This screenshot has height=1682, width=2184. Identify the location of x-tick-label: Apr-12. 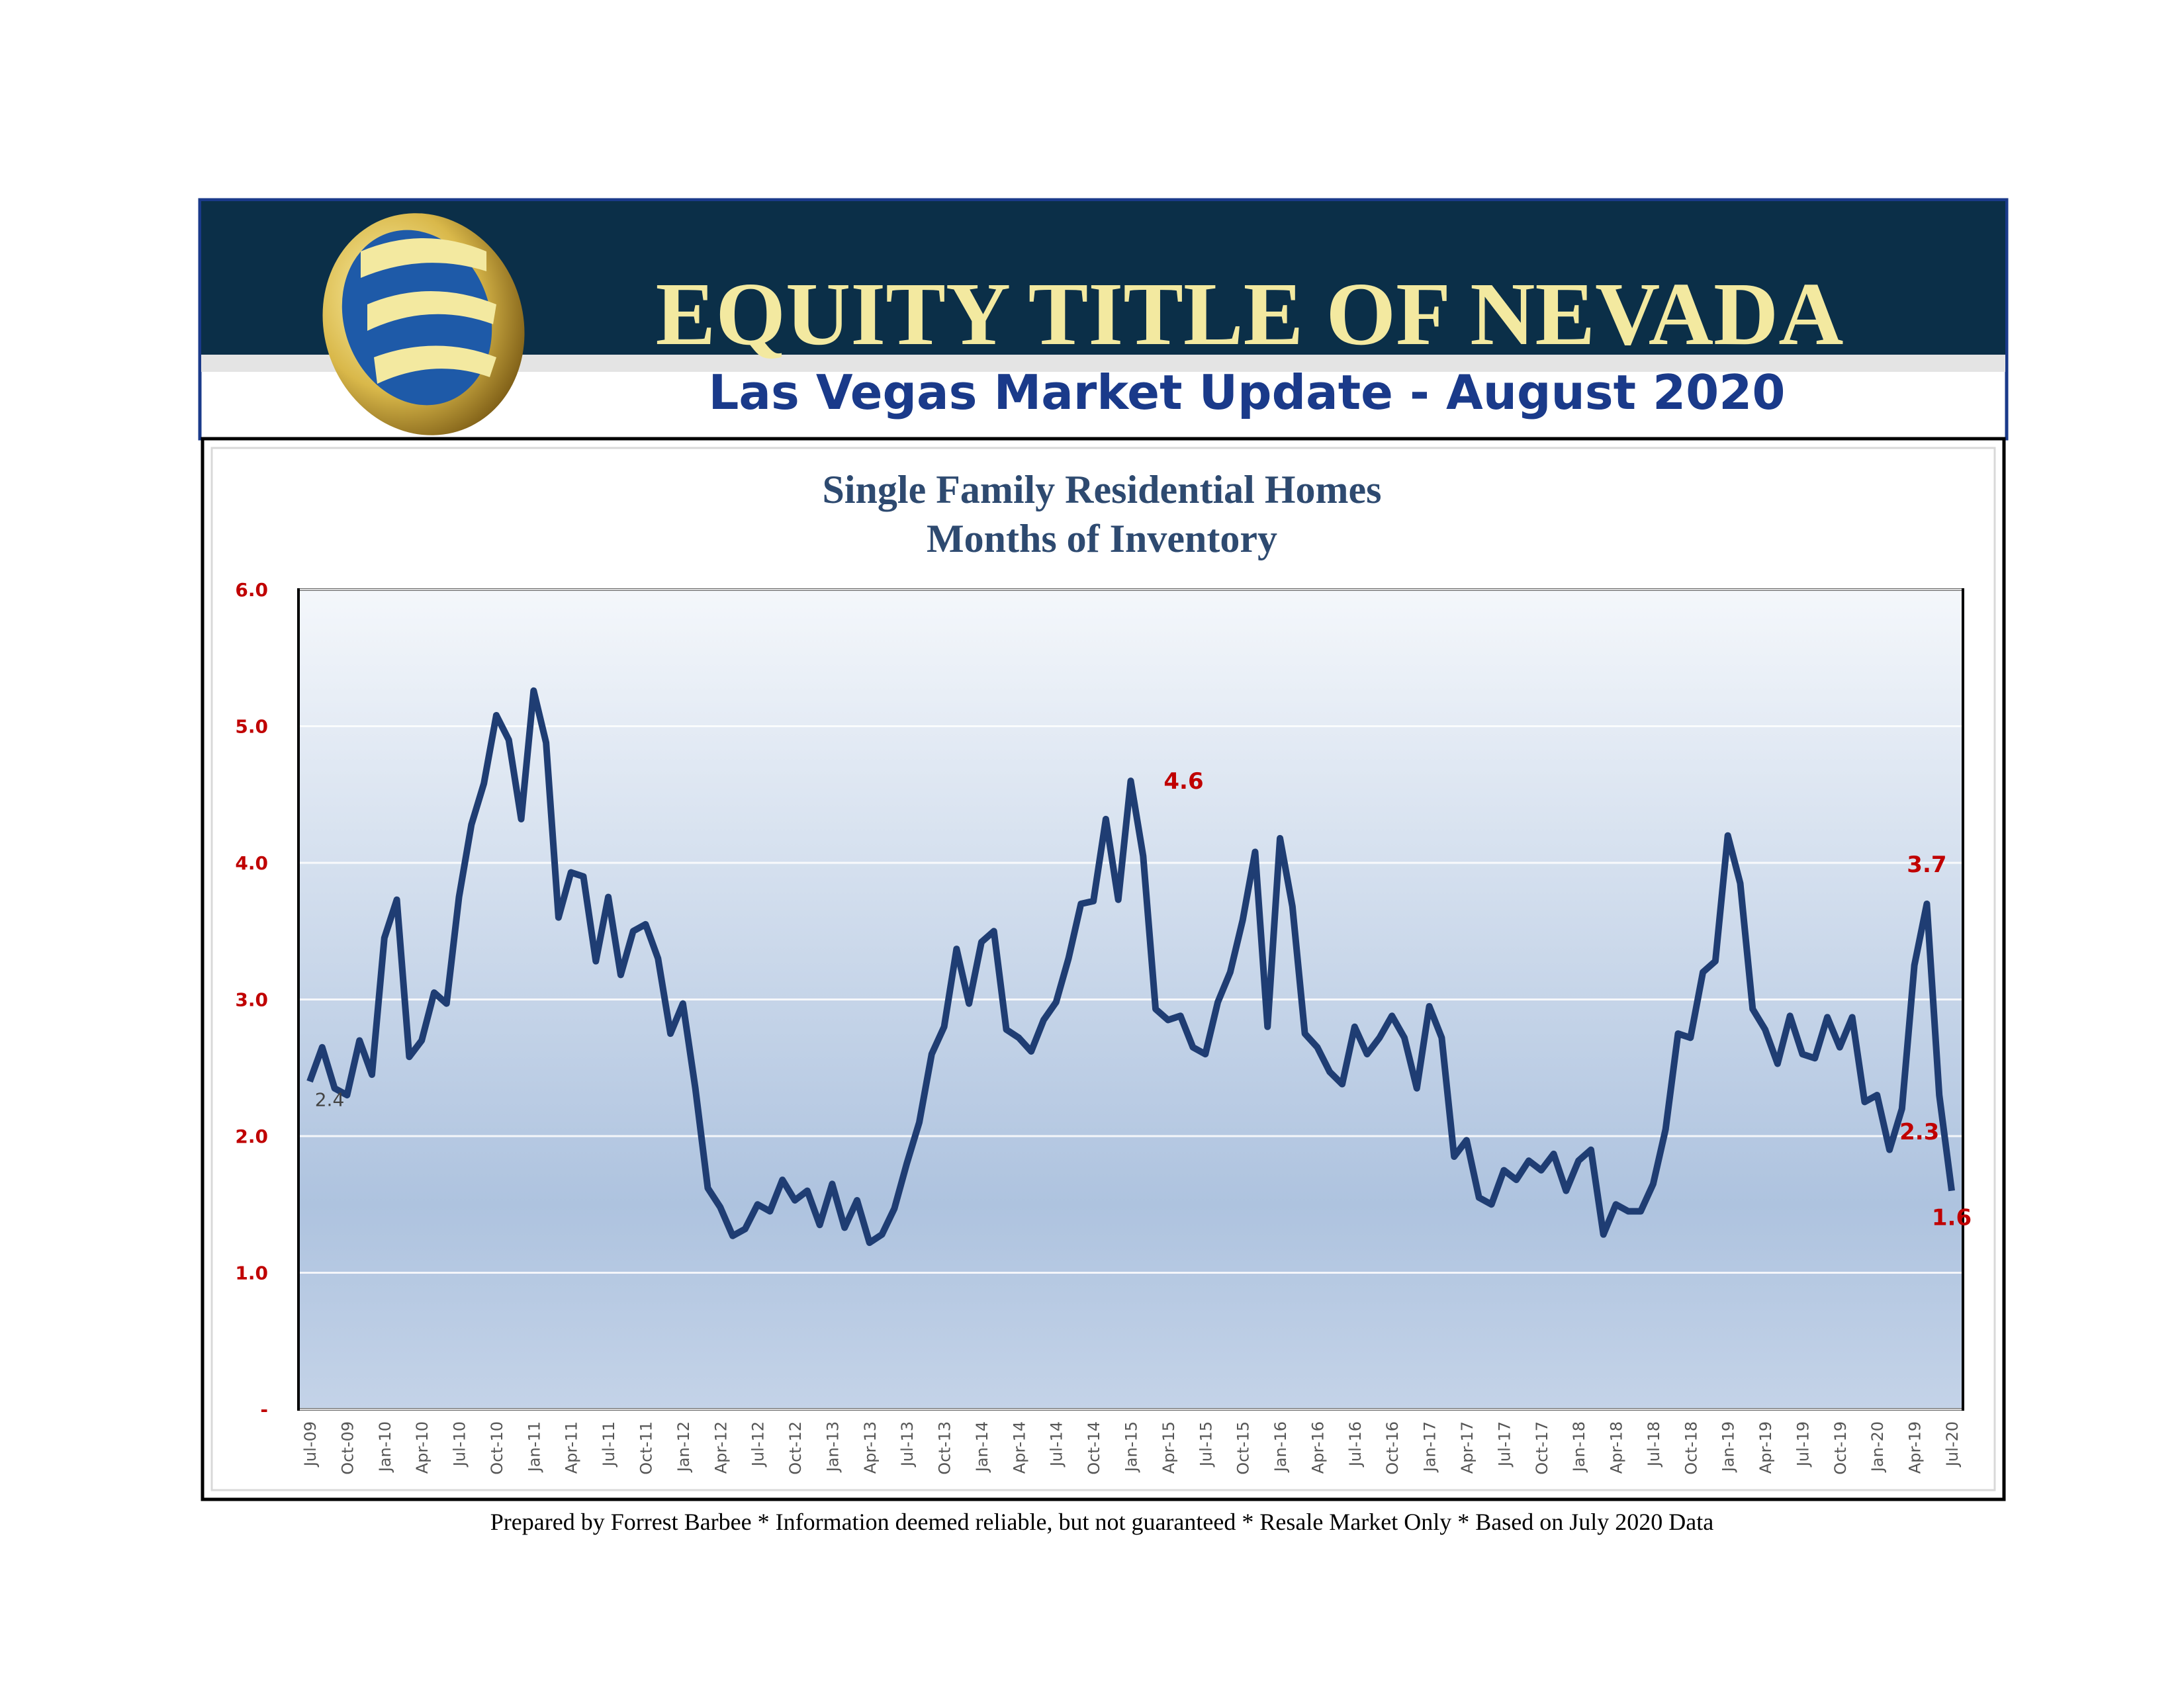
(721, 1448).